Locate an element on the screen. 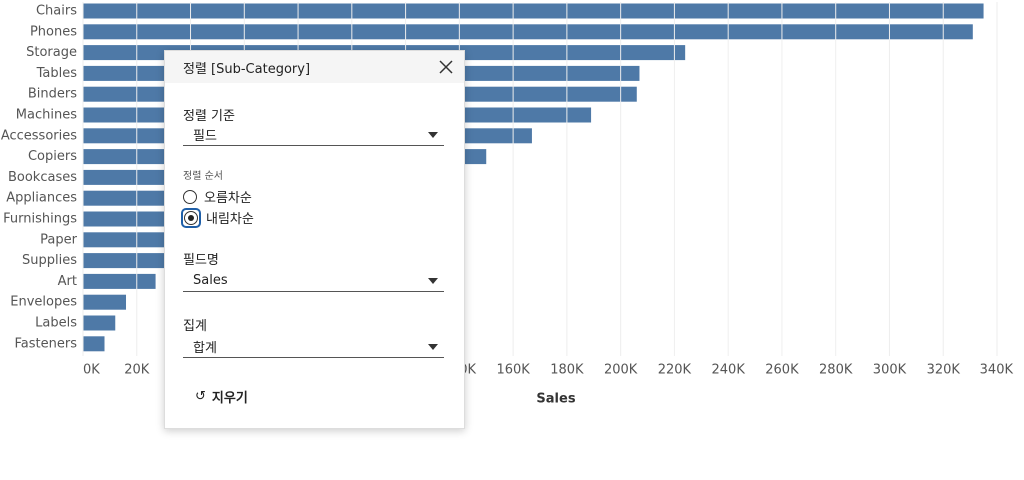  y-tick-label: Copiers is located at coordinates (52, 156).